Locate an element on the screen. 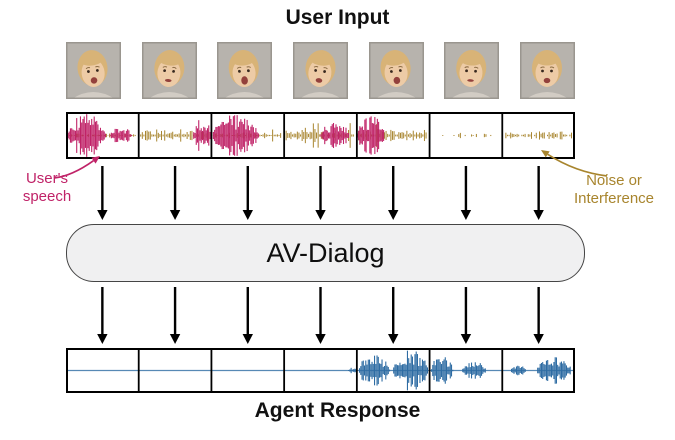 The width and height of the screenshot is (675, 440). user-speech-label: User's speech is located at coordinates (47, 187).